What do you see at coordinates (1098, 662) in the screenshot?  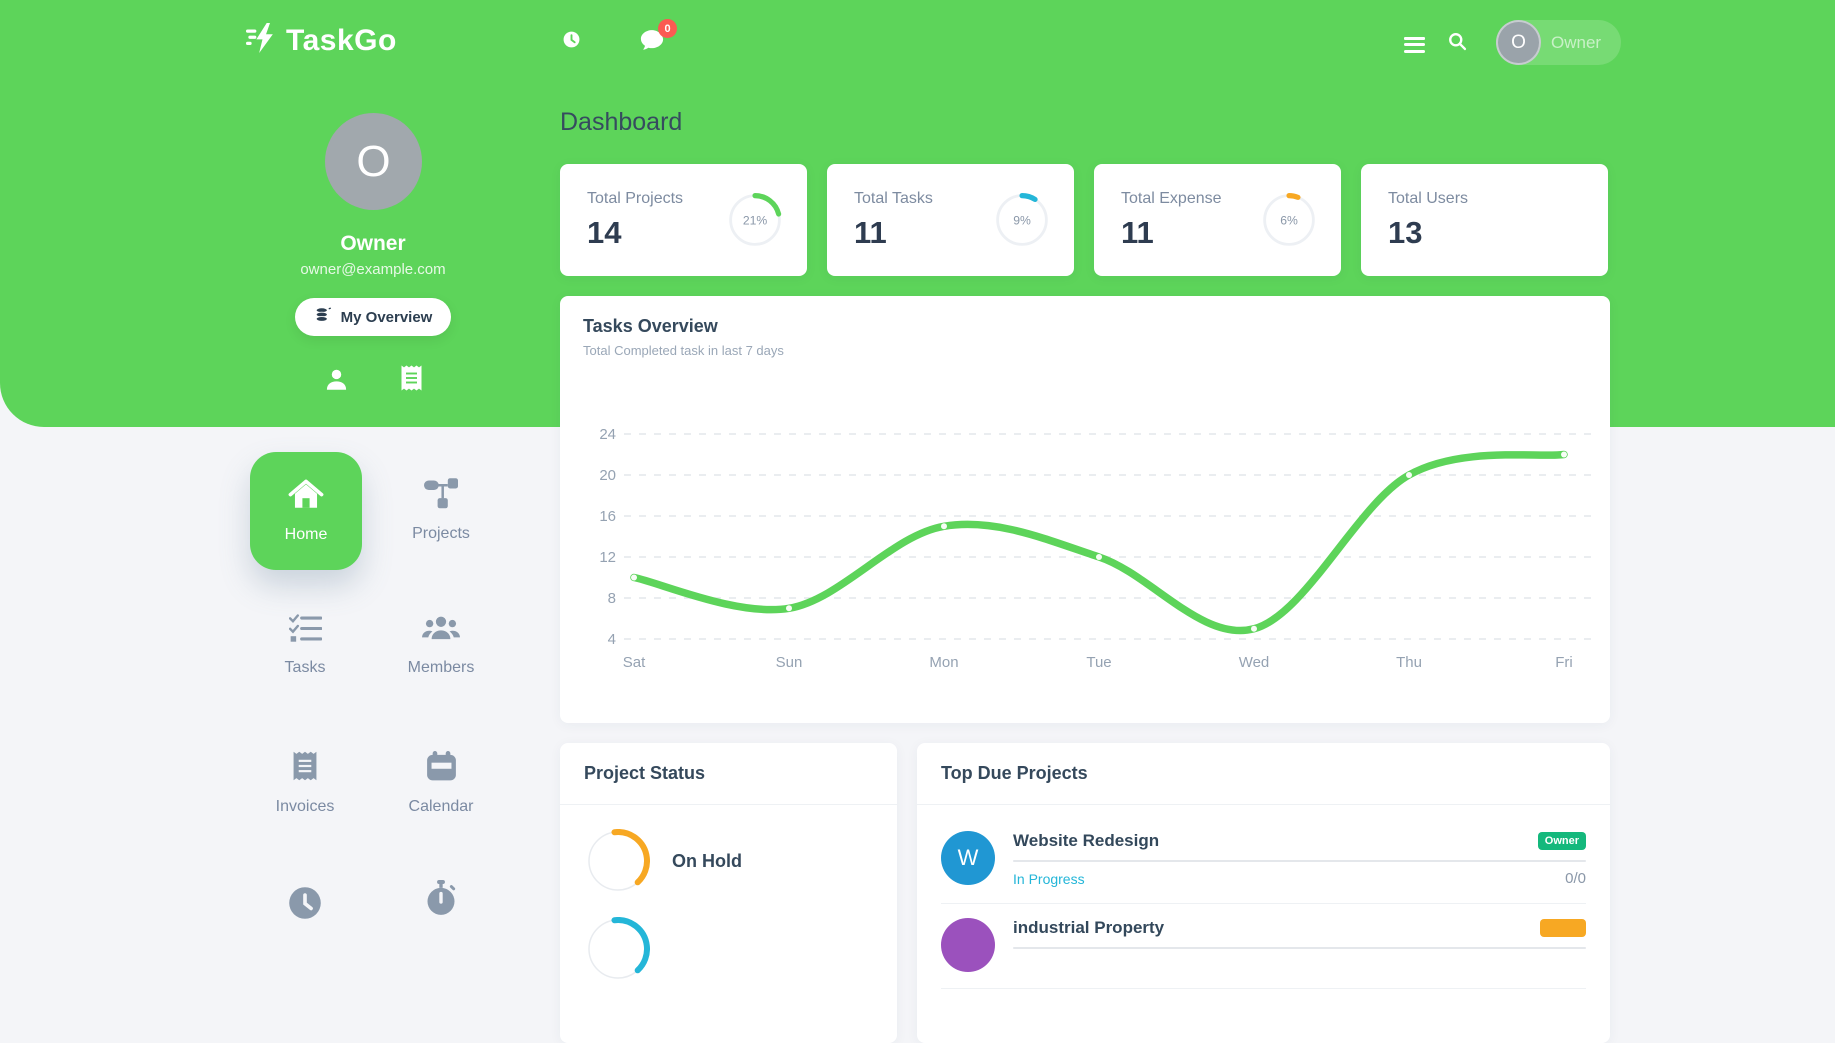 I see `svg-text: Tue` at bounding box center [1098, 662].